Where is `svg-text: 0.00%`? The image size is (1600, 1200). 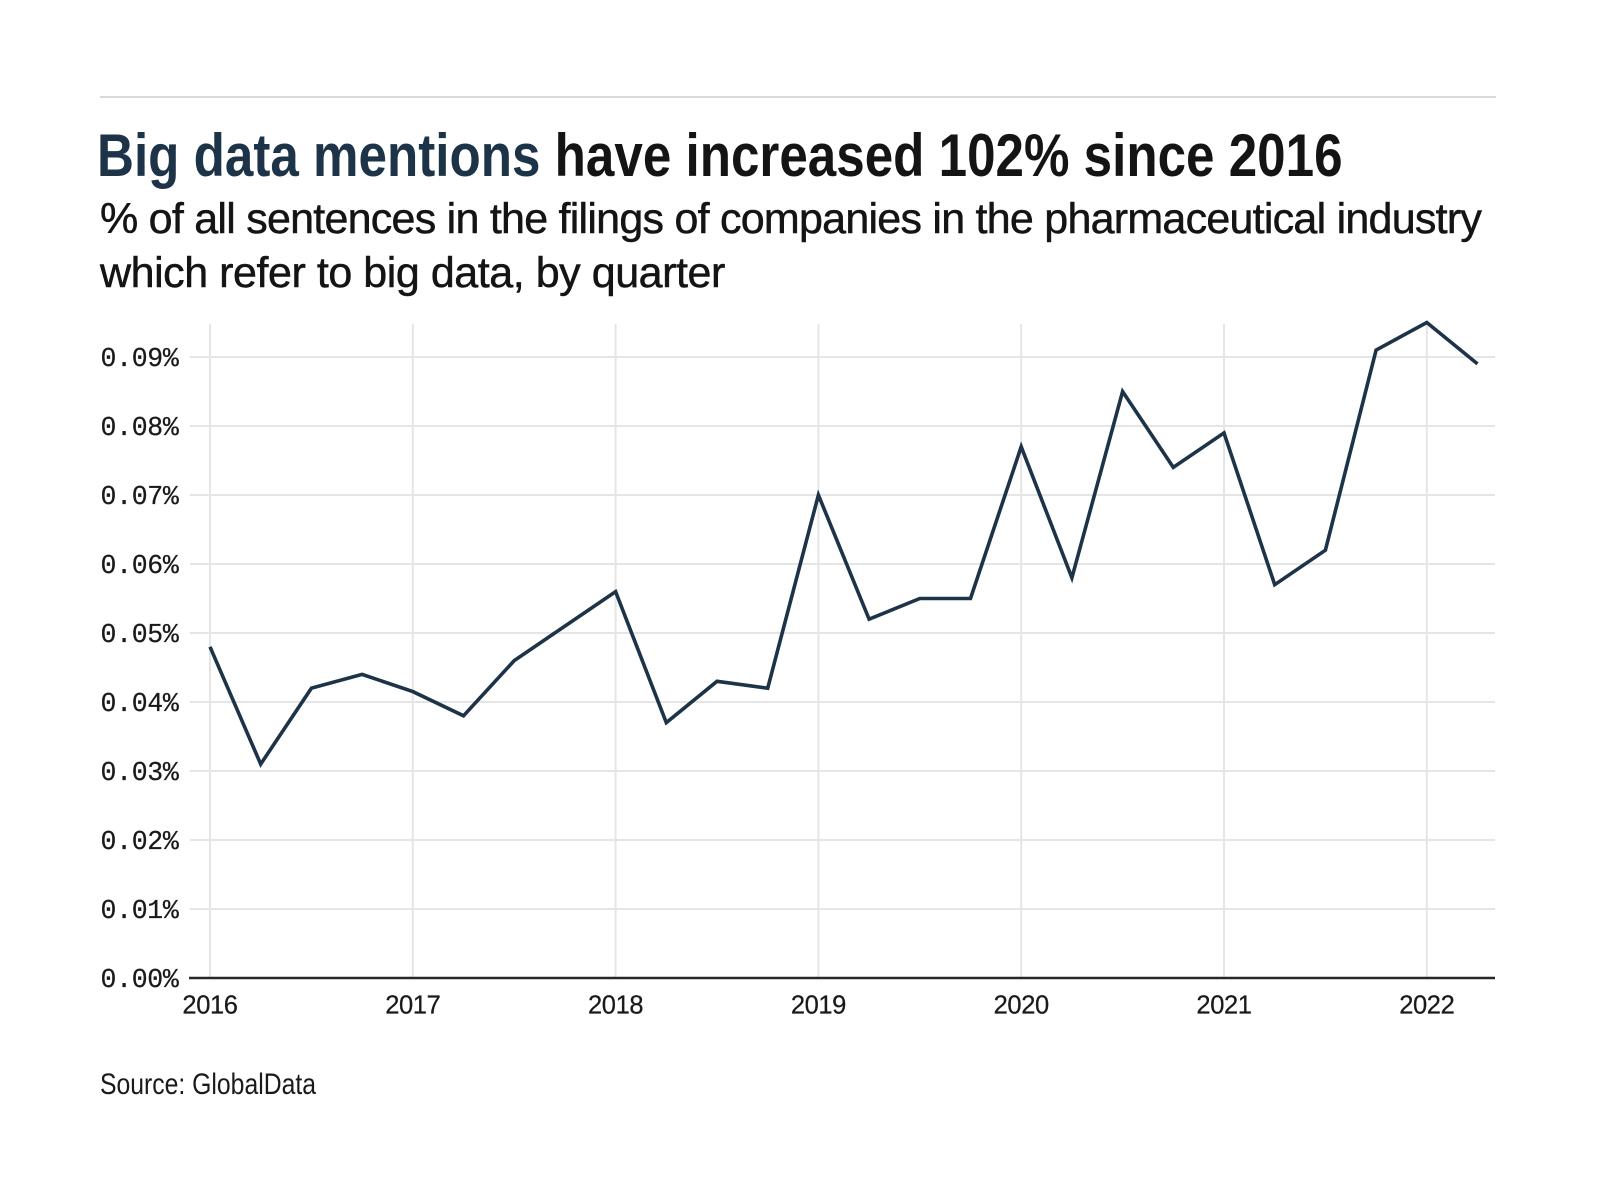
svg-text: 0.00% is located at coordinates (139, 980).